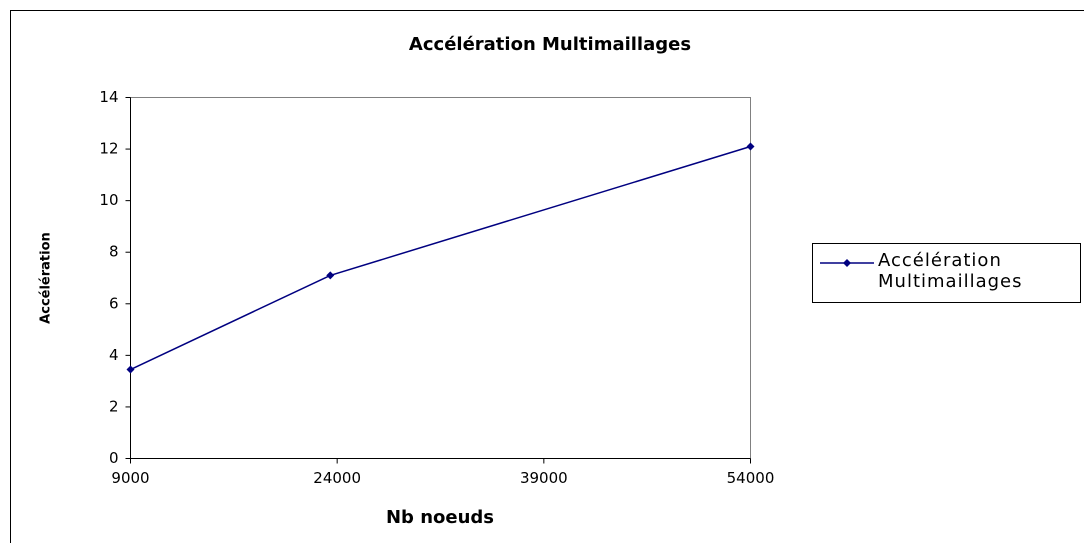 The width and height of the screenshot is (1084, 547). What do you see at coordinates (114, 458) in the screenshot?
I see `y-tick-label: 0` at bounding box center [114, 458].